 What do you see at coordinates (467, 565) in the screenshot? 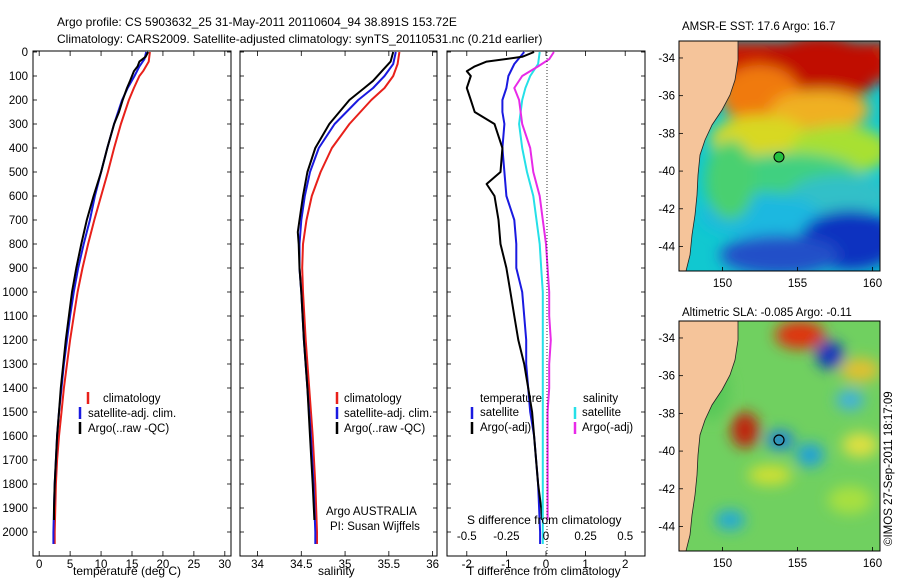
I see `x-tick-label: -2` at bounding box center [467, 565].